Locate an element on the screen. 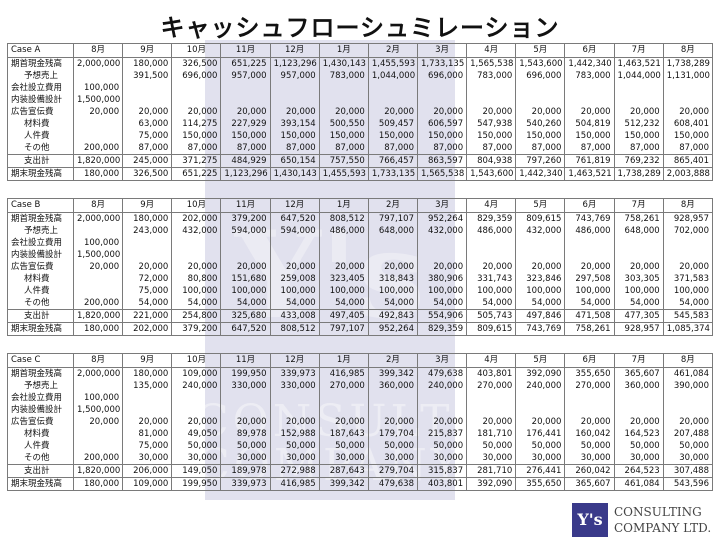  table-cell: 360,000 is located at coordinates (392, 386).